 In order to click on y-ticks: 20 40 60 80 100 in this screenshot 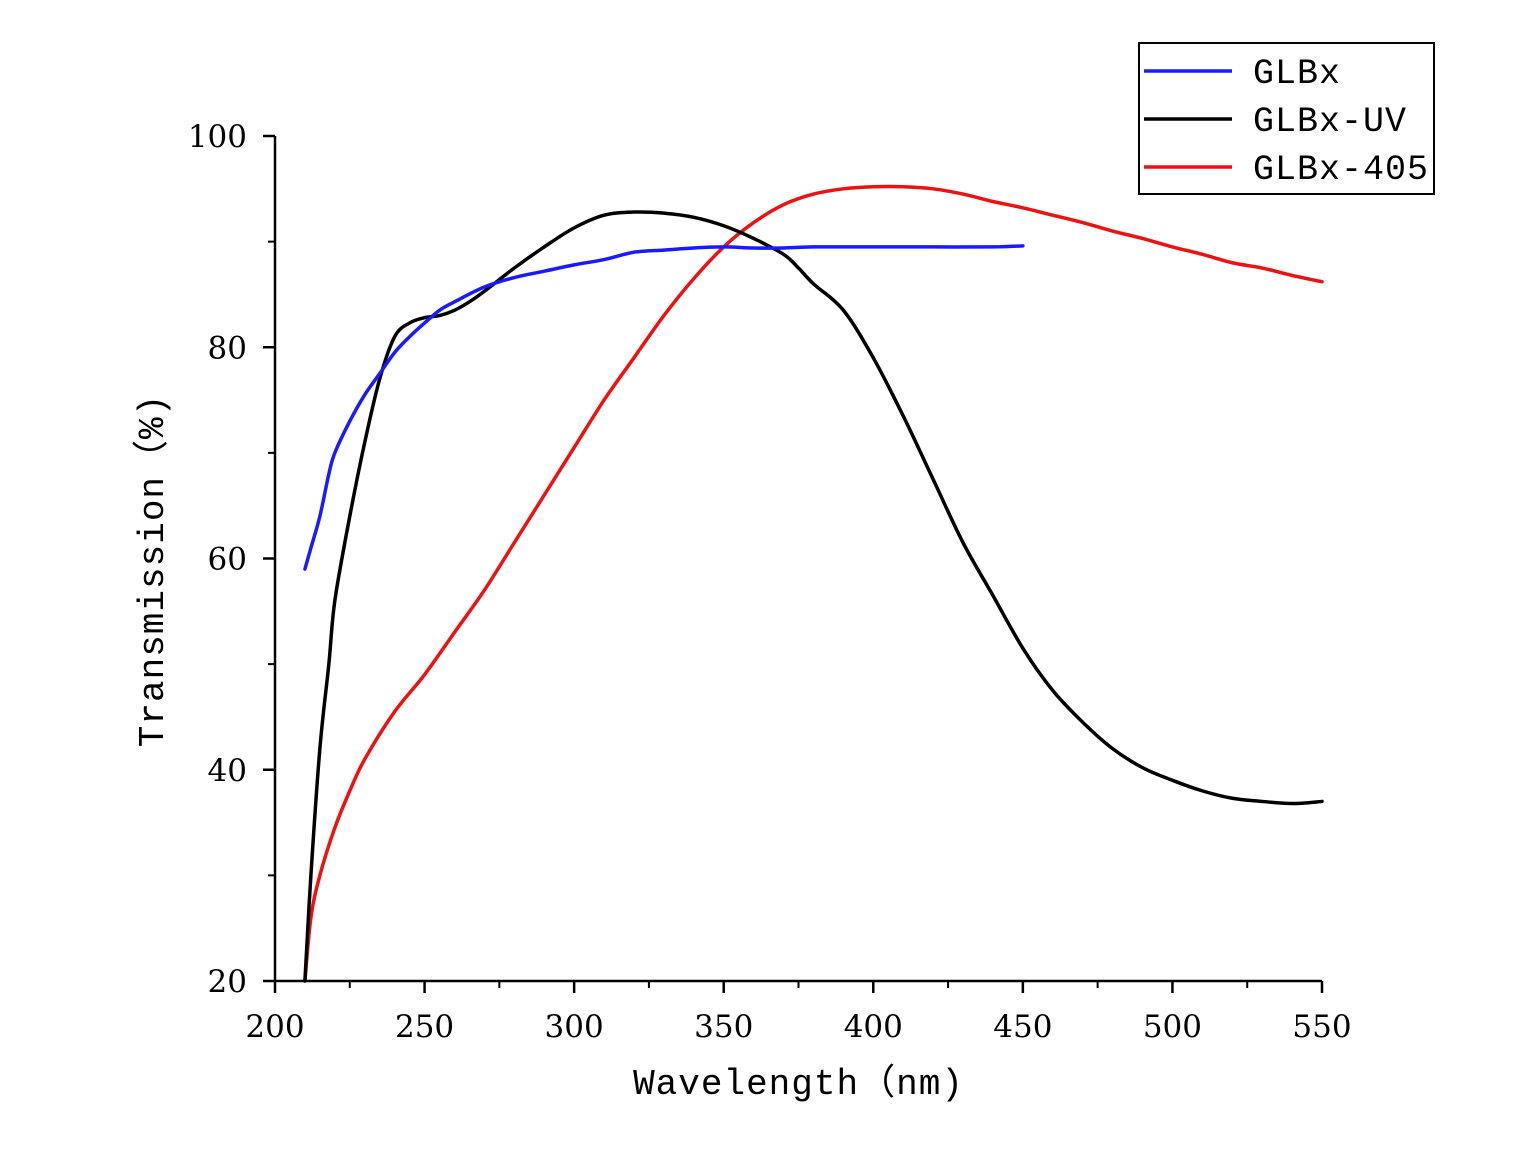, I will do `click(231, 559)`.